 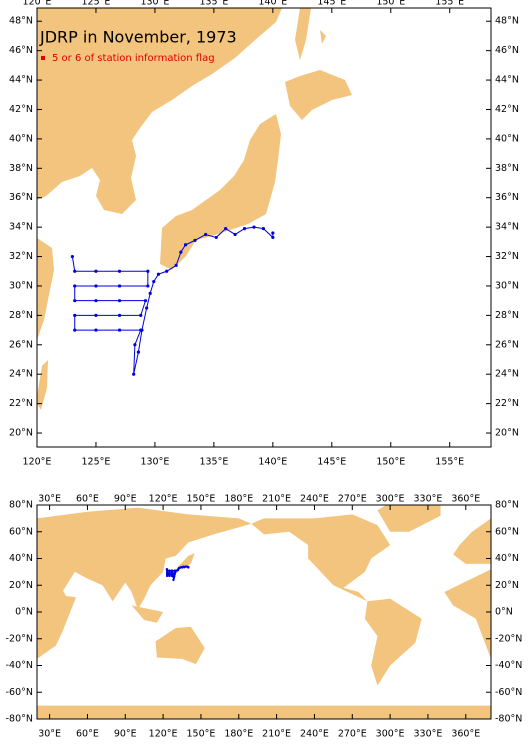 I want to click on y-tick-label: -60°N, so click(x=508, y=692).